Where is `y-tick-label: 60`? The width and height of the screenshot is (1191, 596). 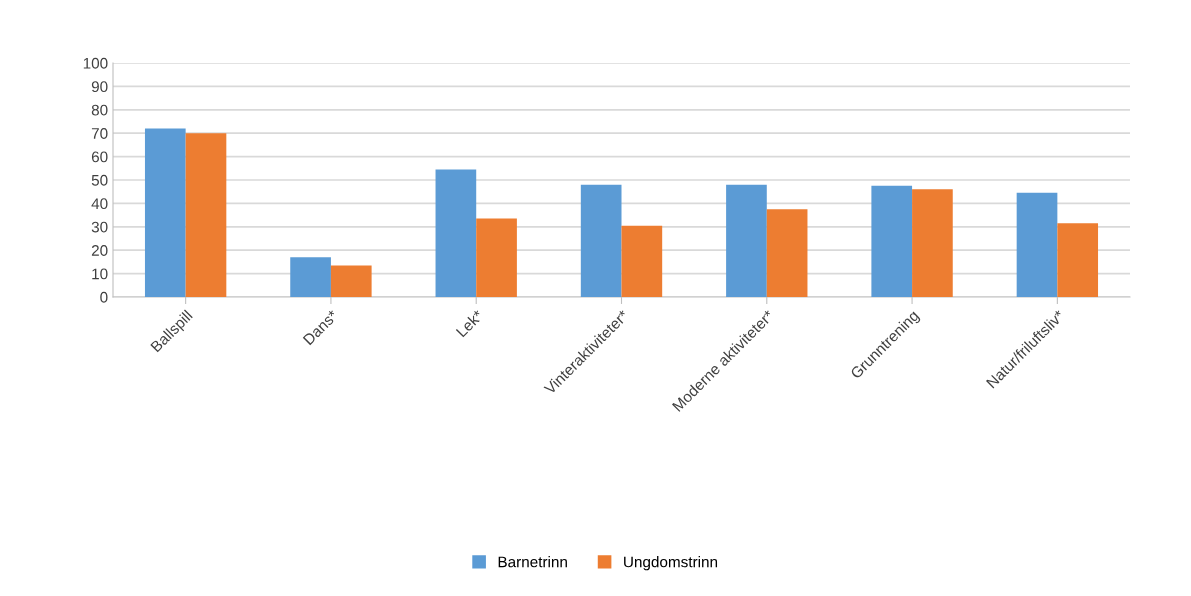 y-tick-label: 60 is located at coordinates (99, 157).